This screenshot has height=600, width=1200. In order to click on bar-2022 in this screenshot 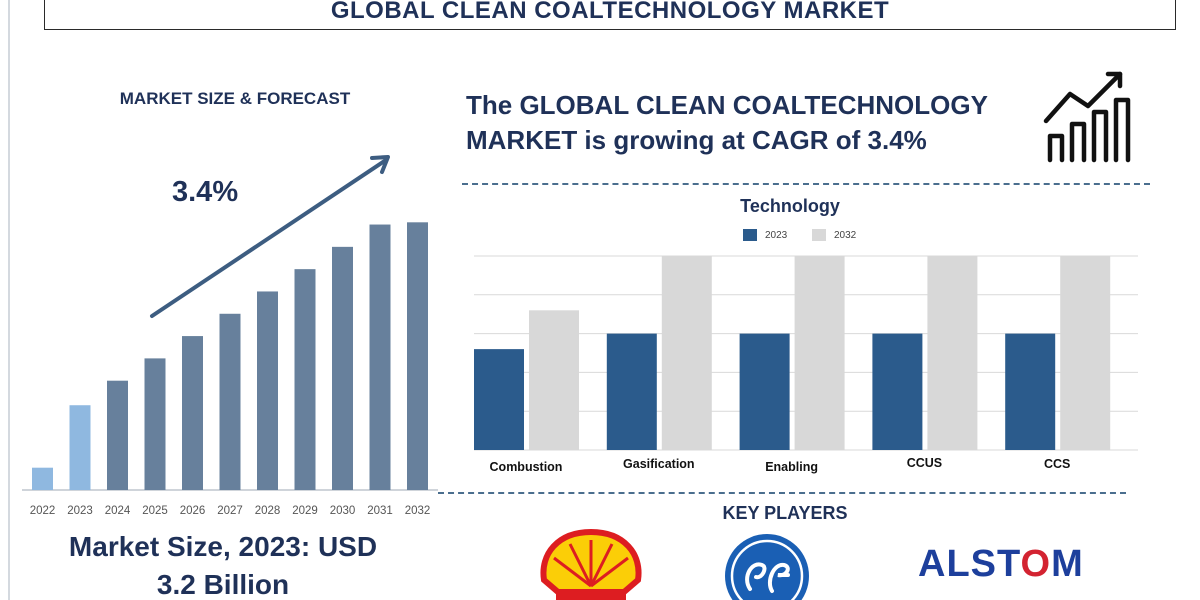, I will do `click(42, 478)`.